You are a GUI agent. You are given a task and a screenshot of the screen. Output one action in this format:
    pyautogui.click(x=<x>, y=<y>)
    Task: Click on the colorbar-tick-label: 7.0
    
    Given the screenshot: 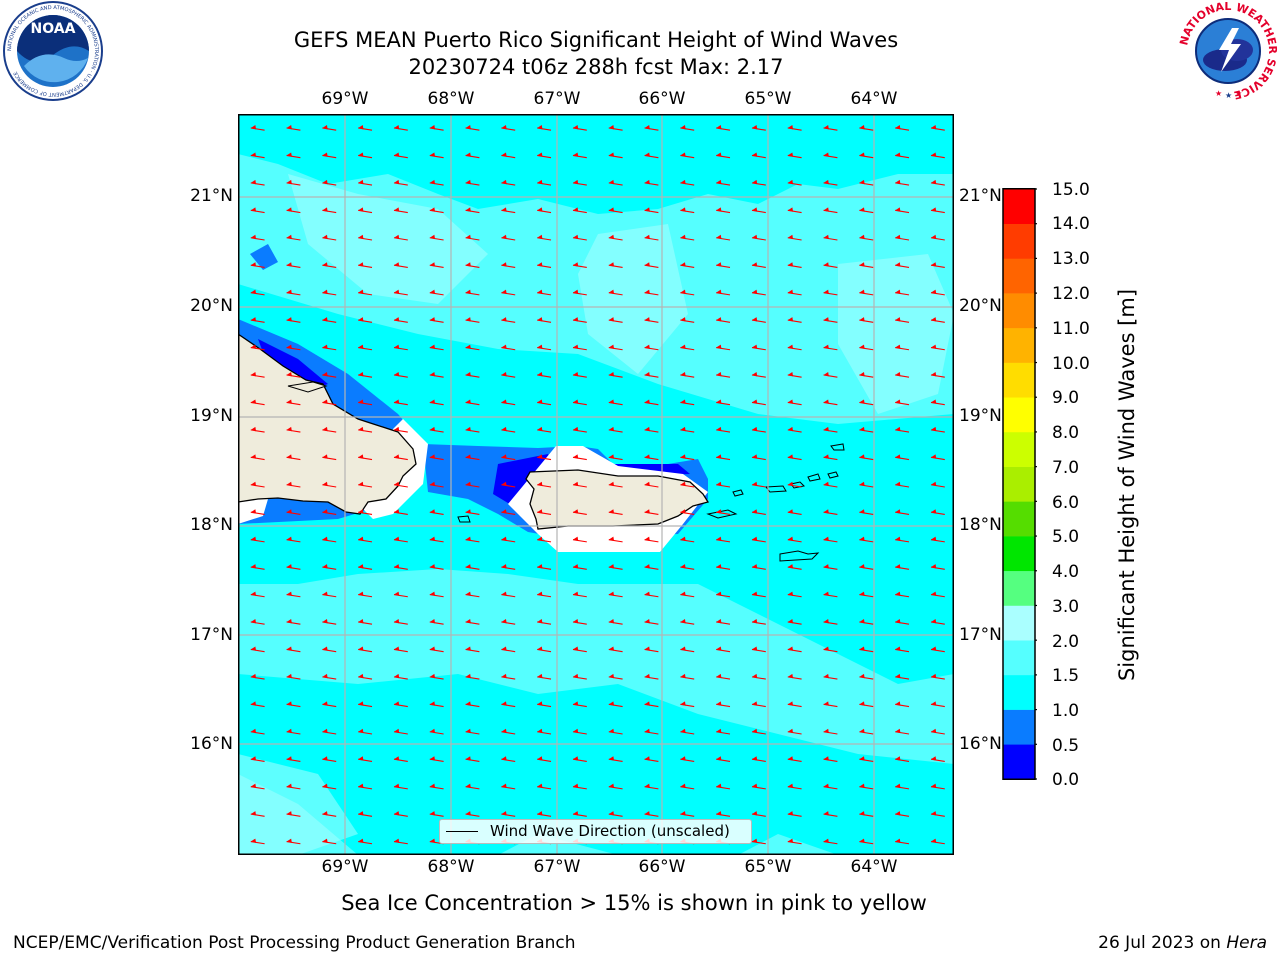 What is the action you would take?
    pyautogui.click(x=1066, y=468)
    